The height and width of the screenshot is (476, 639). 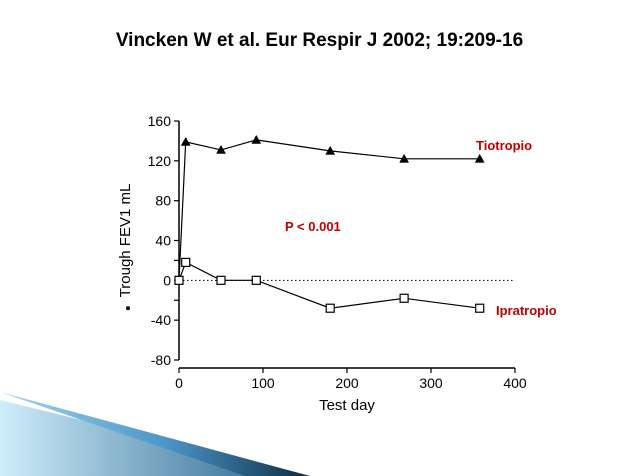 I want to click on y-axis-label: Trough FEV1 mL, so click(x=125, y=241).